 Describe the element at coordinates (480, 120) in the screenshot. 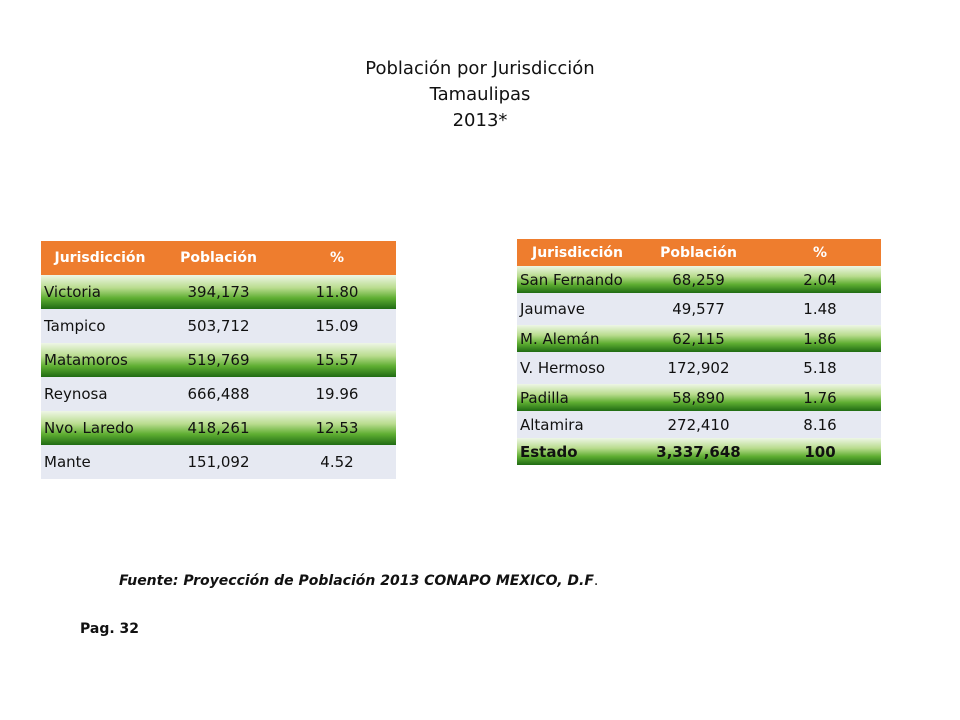

I see `title-line-3: 2013*` at that location.